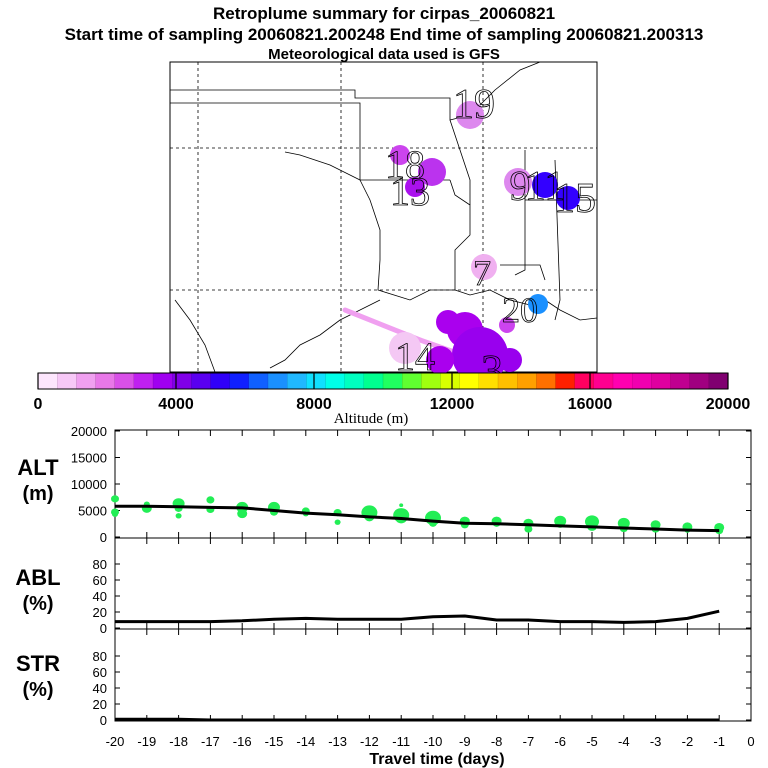  What do you see at coordinates (146, 741) in the screenshot?
I see `x-tick-label: -19` at bounding box center [146, 741].